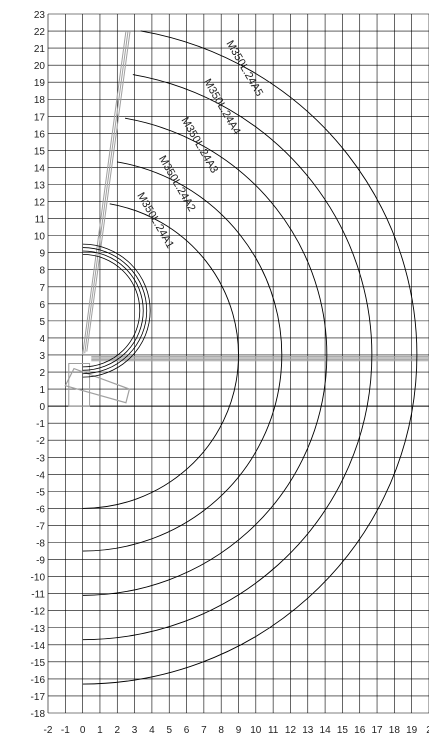 This screenshot has width=429, height=747. What do you see at coordinates (40, 185) in the screenshot?
I see `y-tick-label: 13` at bounding box center [40, 185].